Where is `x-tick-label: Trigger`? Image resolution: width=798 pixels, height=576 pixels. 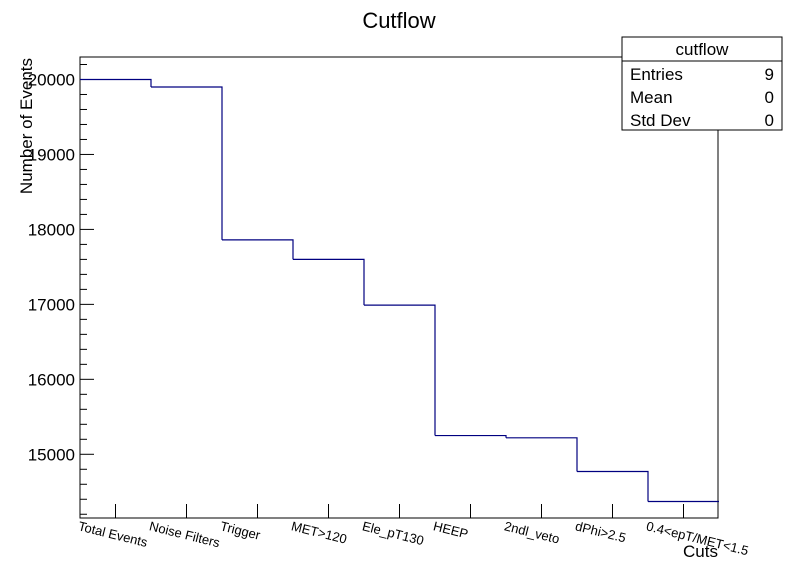
x-tick-label: Trigger is located at coordinates (241, 530).